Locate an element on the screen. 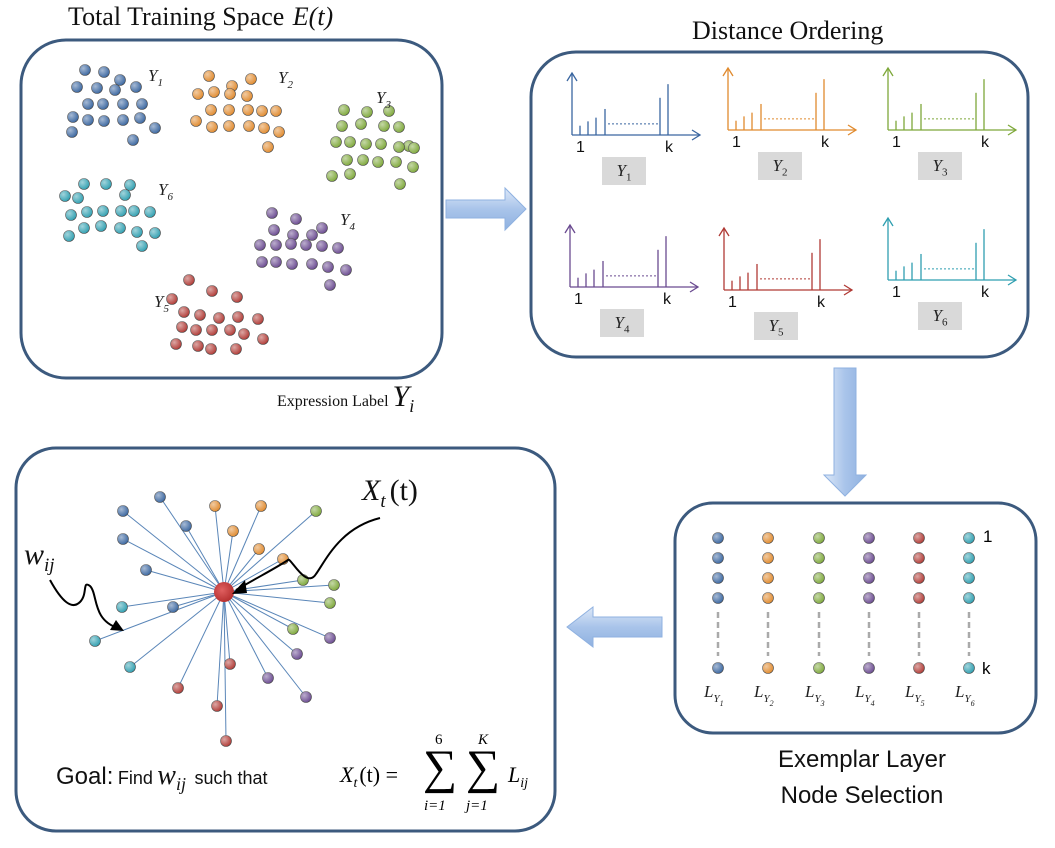  cluster-label-y3-main: Y is located at coordinates (381, 97).